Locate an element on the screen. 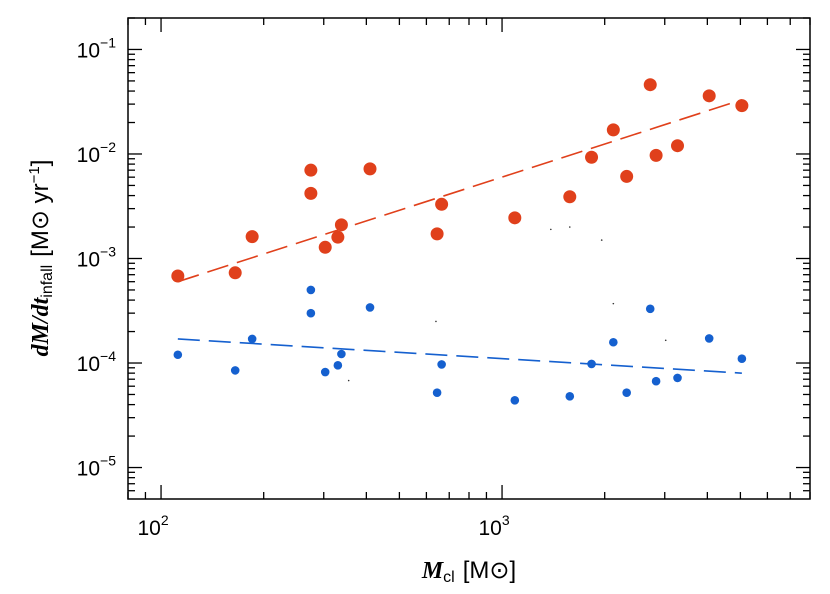 The image size is (830, 594). y-axis-sub: infall is located at coordinates (47, 281).